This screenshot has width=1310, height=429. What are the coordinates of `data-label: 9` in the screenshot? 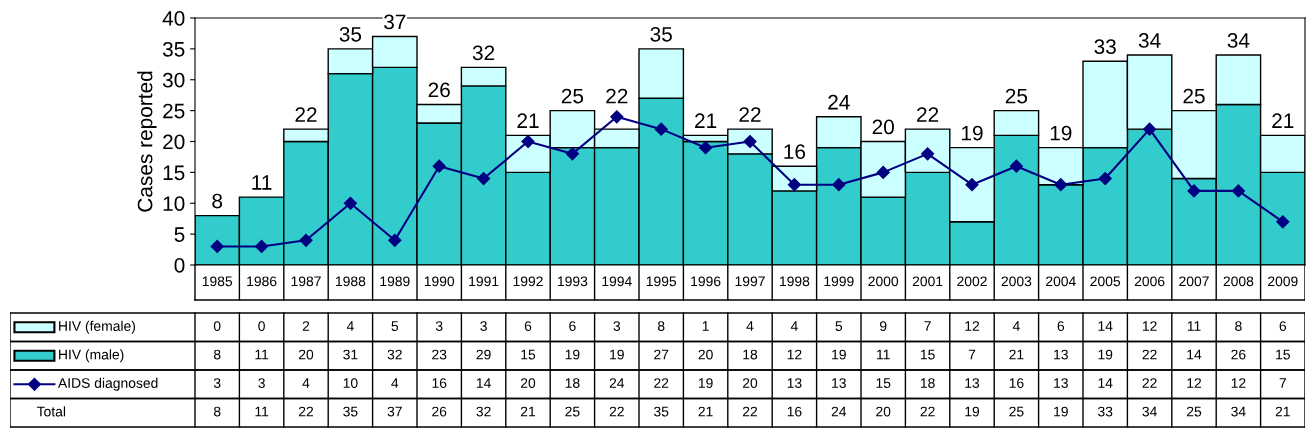 It's located at (883, 326).